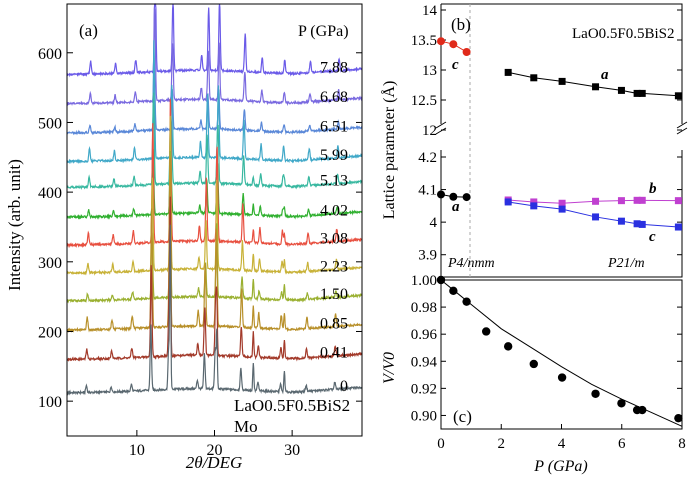 The width and height of the screenshot is (690, 479). I want to click on panel-b-title: LaO0.5F0.5BiS2, so click(623, 34).